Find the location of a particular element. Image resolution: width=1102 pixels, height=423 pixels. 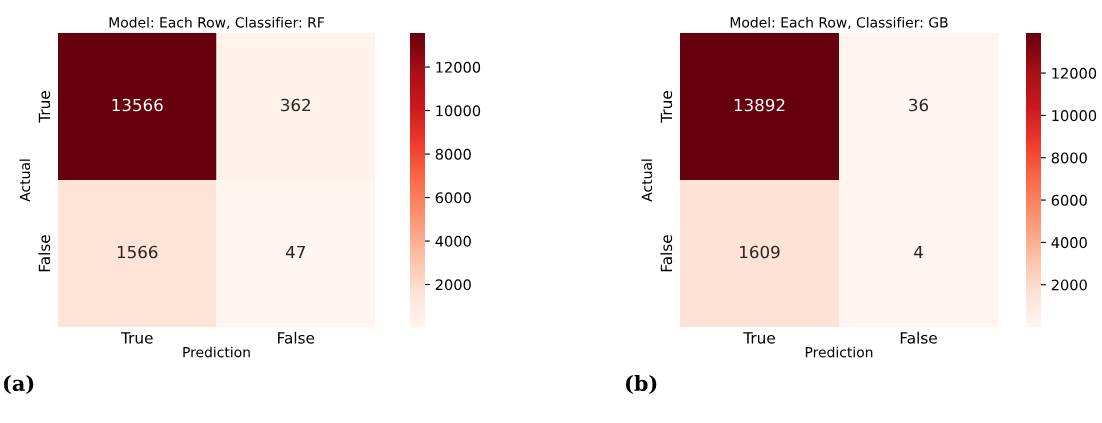

data-label: 47 is located at coordinates (295, 252).